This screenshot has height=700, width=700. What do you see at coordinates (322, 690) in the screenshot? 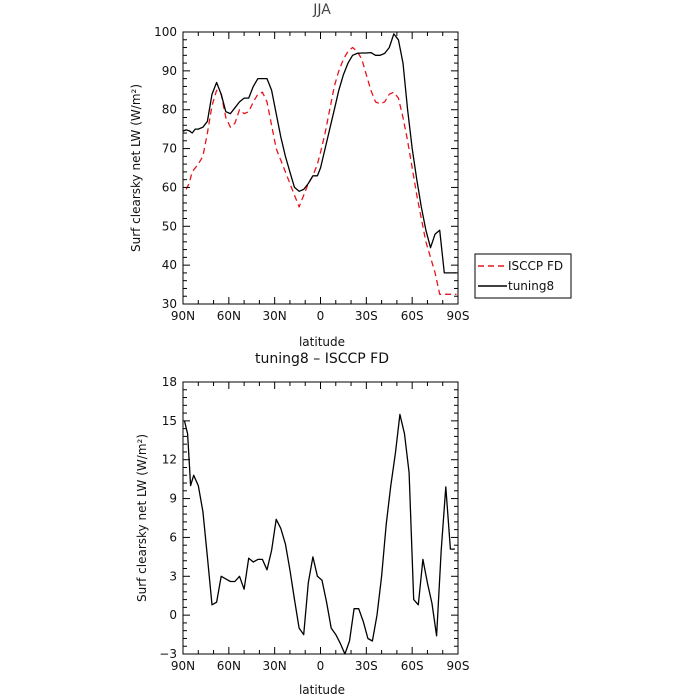
I see `bottom-x-axis-label: latitude` at bounding box center [322, 690].